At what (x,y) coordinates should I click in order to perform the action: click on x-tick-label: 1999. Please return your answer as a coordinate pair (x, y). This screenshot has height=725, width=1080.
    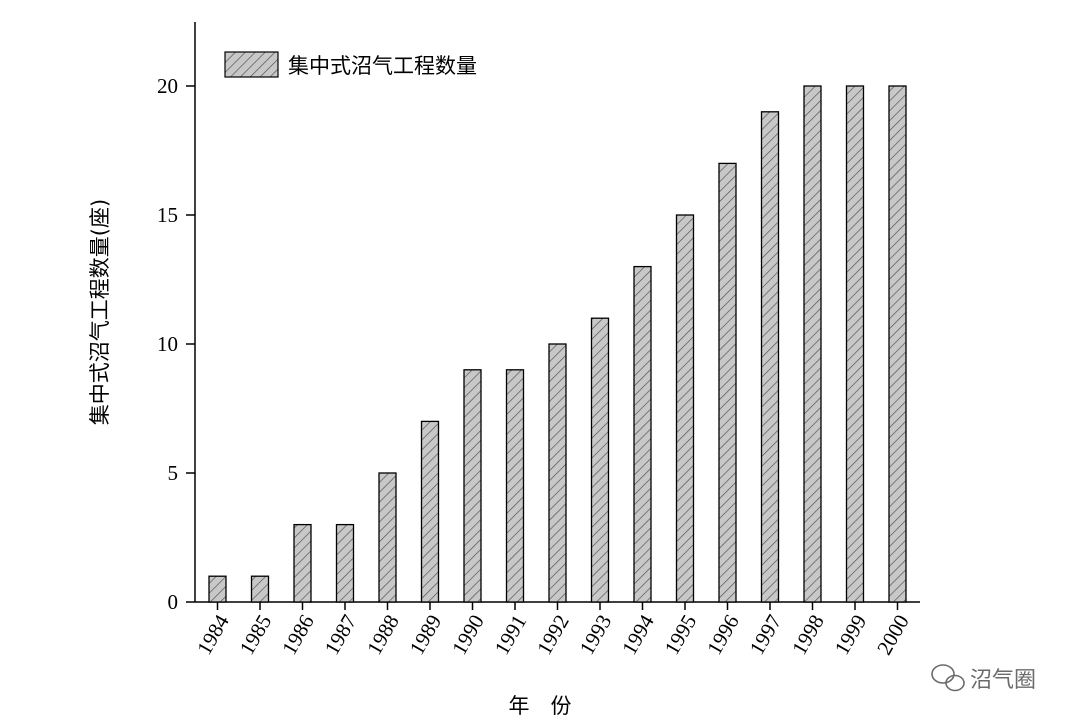
    Looking at the image, I should click on (851, 635).